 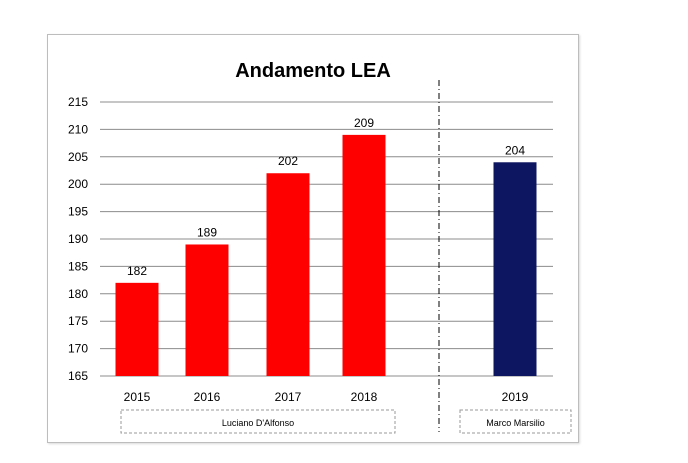 What do you see at coordinates (78, 349) in the screenshot?
I see `y-tick-label: 170` at bounding box center [78, 349].